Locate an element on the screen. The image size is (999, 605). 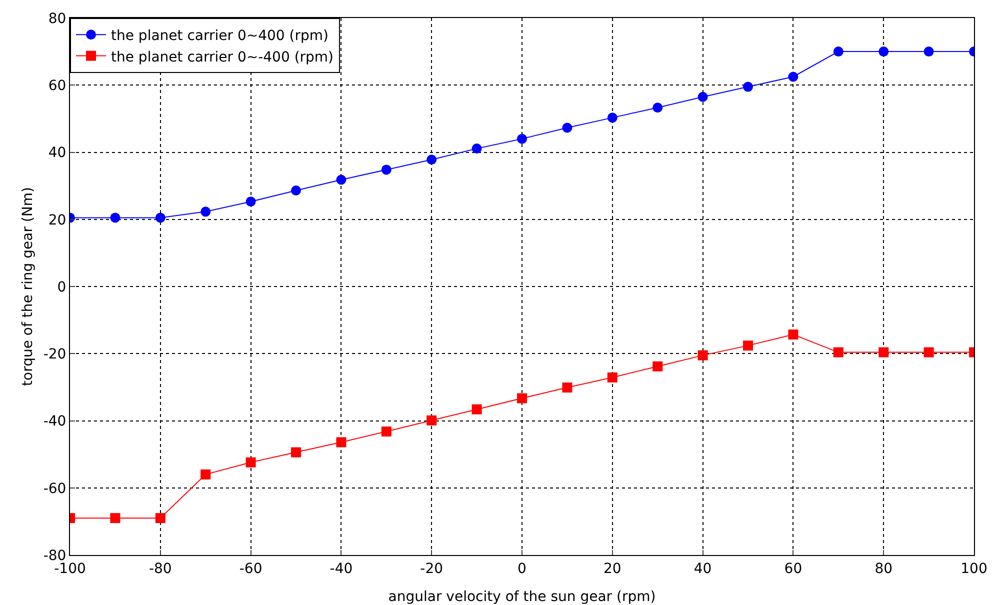
x-tick-label: 40 is located at coordinates (703, 568).